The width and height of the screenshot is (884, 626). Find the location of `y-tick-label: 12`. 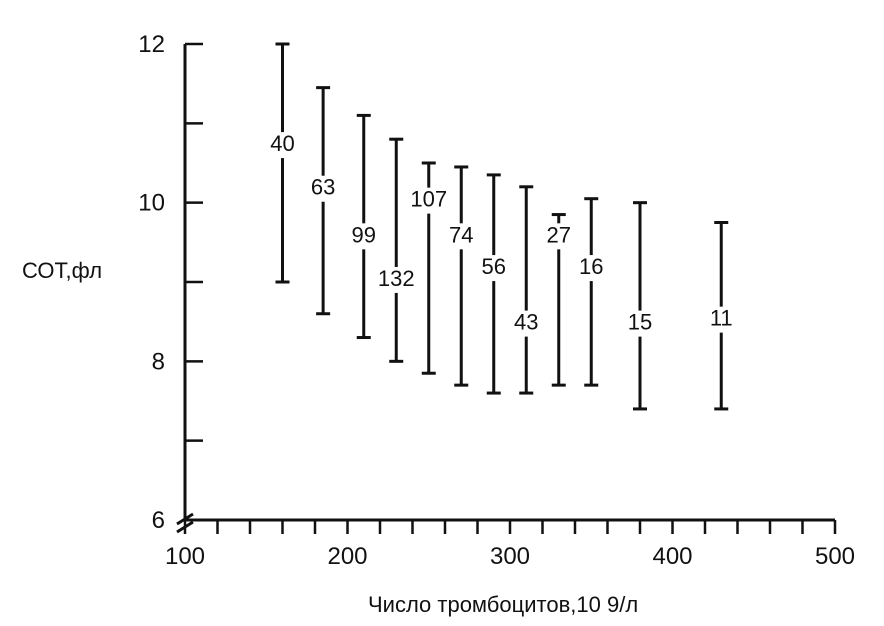

y-tick-label: 12 is located at coordinates (151, 44).